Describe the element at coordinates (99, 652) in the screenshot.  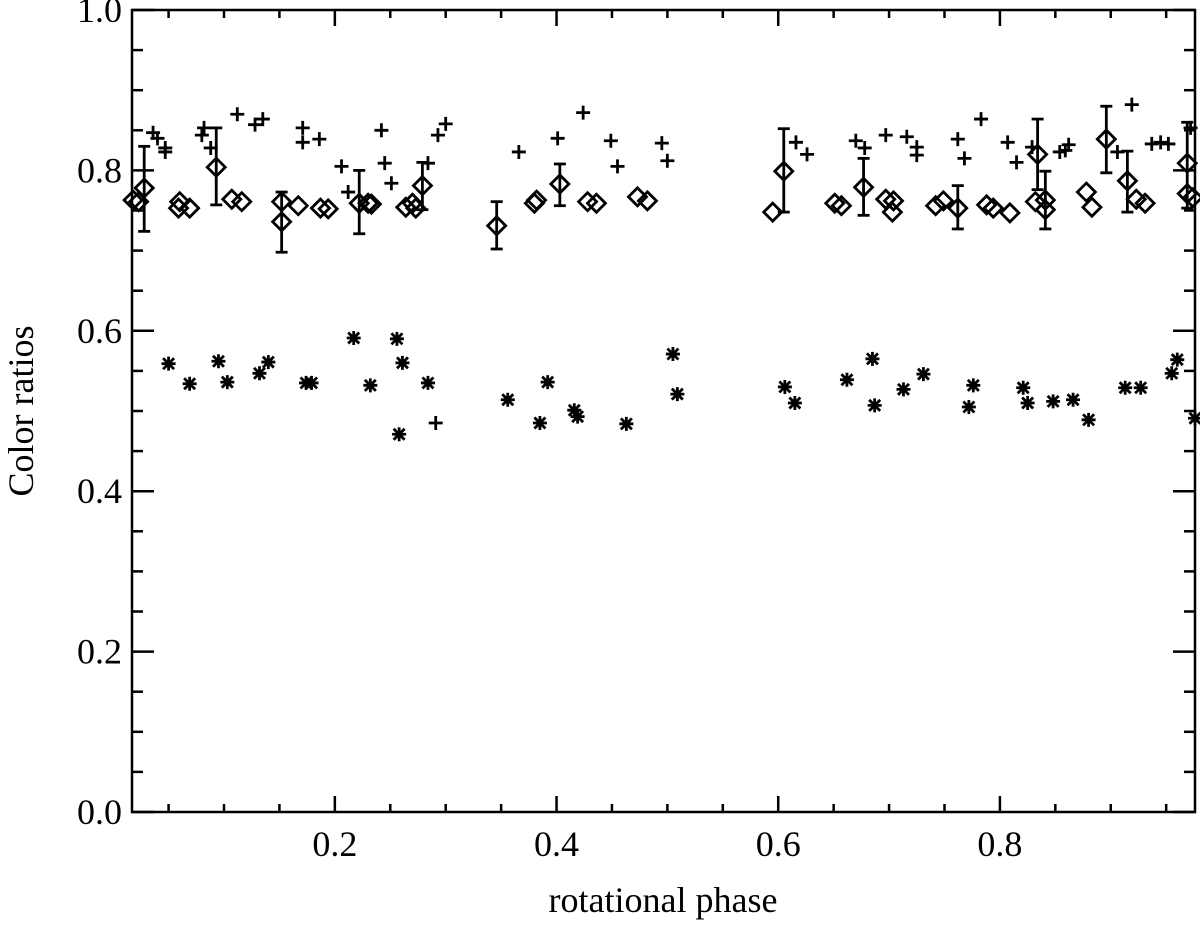
I see `y-tick-label: 0.2` at that location.